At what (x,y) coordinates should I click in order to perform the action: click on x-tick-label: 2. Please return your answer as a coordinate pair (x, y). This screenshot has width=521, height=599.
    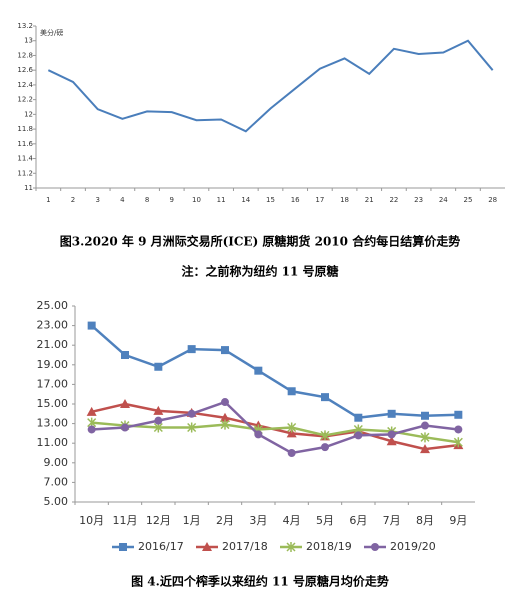
    Looking at the image, I should click on (73, 200).